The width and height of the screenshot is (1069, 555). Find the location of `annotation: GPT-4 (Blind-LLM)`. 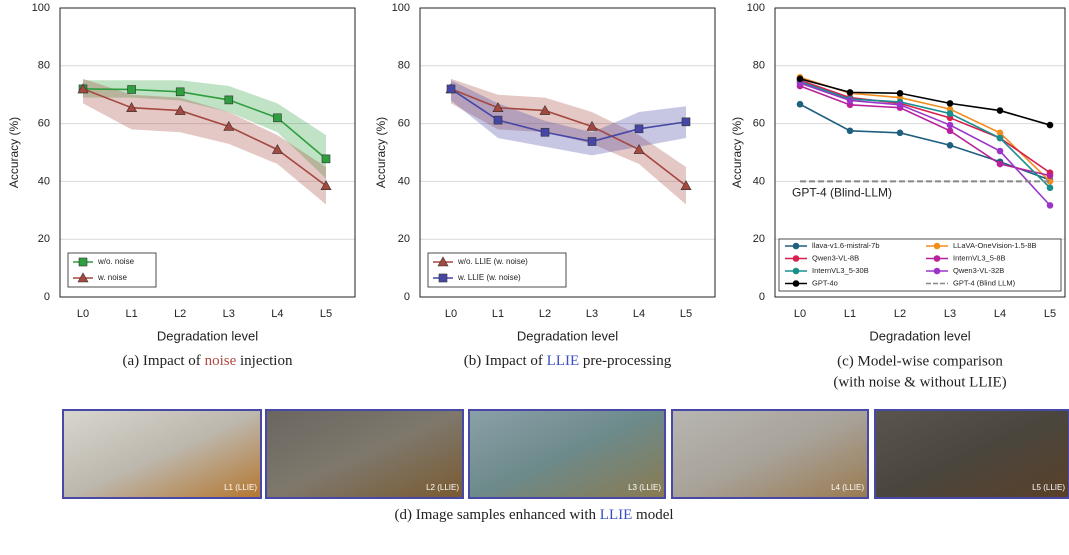

annotation: GPT-4 (Blind-LLM) is located at coordinates (842, 193).